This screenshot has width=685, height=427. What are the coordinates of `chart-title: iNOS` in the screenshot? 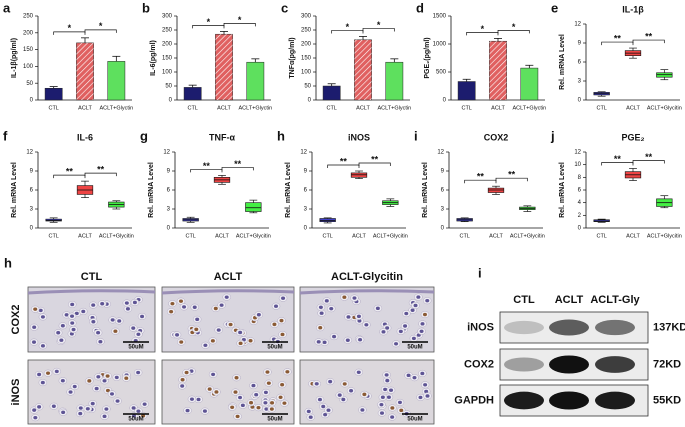 It's located at (359, 137).